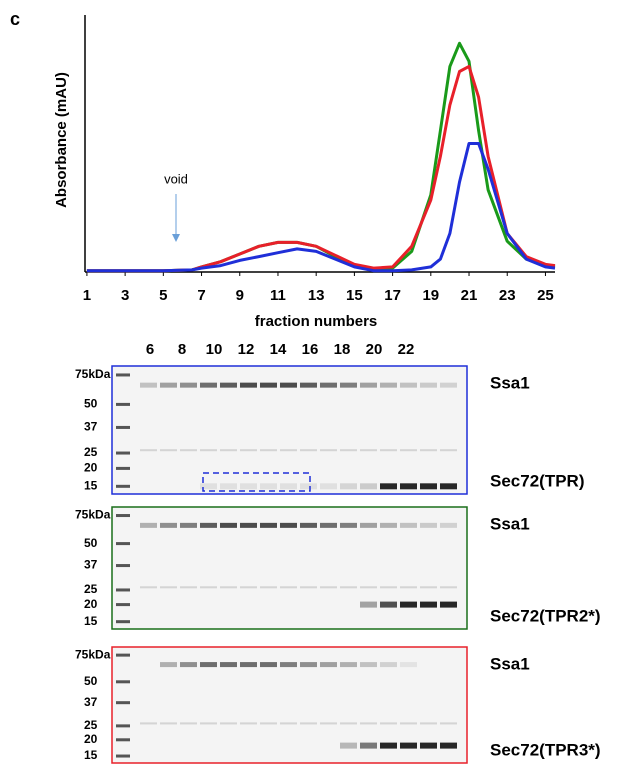 The width and height of the screenshot is (644, 765). I want to click on x-tick-label: 23, so click(507, 295).